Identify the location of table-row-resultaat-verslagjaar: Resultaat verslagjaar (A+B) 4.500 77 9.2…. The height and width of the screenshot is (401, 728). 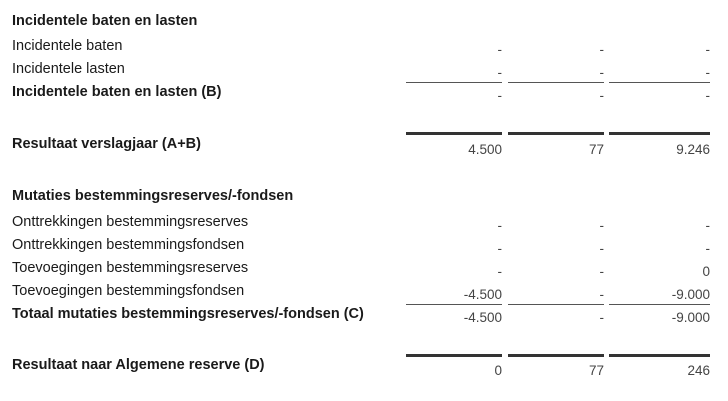
(364, 146).